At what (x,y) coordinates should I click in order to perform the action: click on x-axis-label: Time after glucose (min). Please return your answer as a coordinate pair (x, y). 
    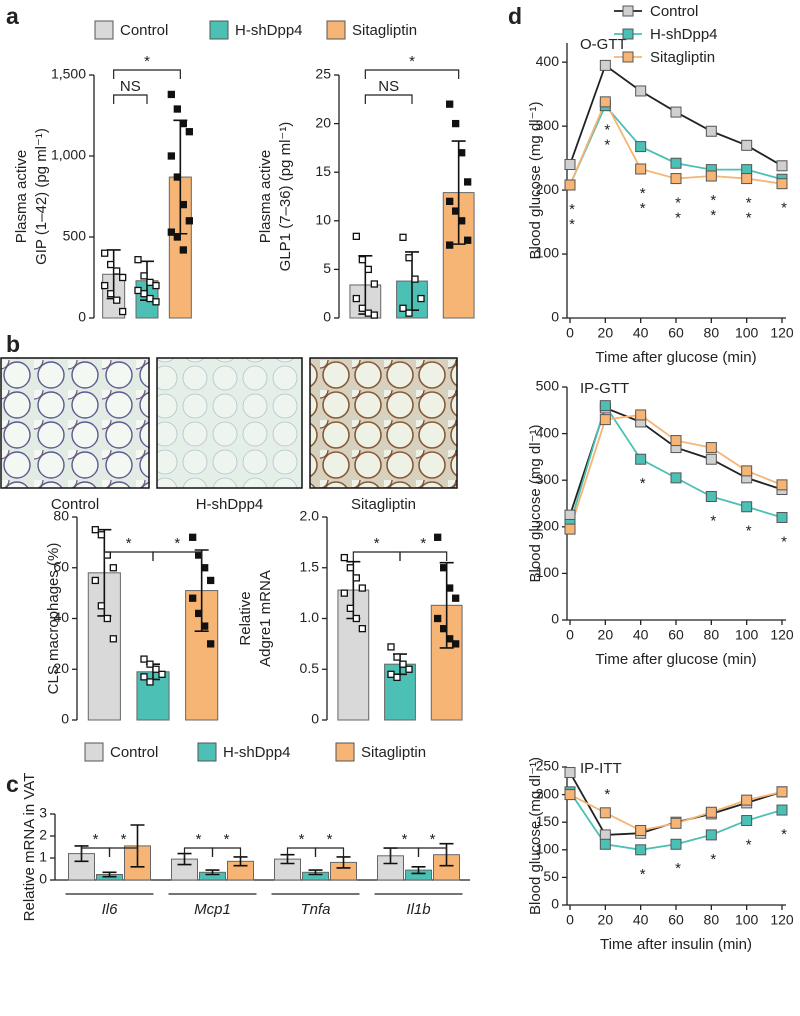
    Looking at the image, I should click on (675, 357).